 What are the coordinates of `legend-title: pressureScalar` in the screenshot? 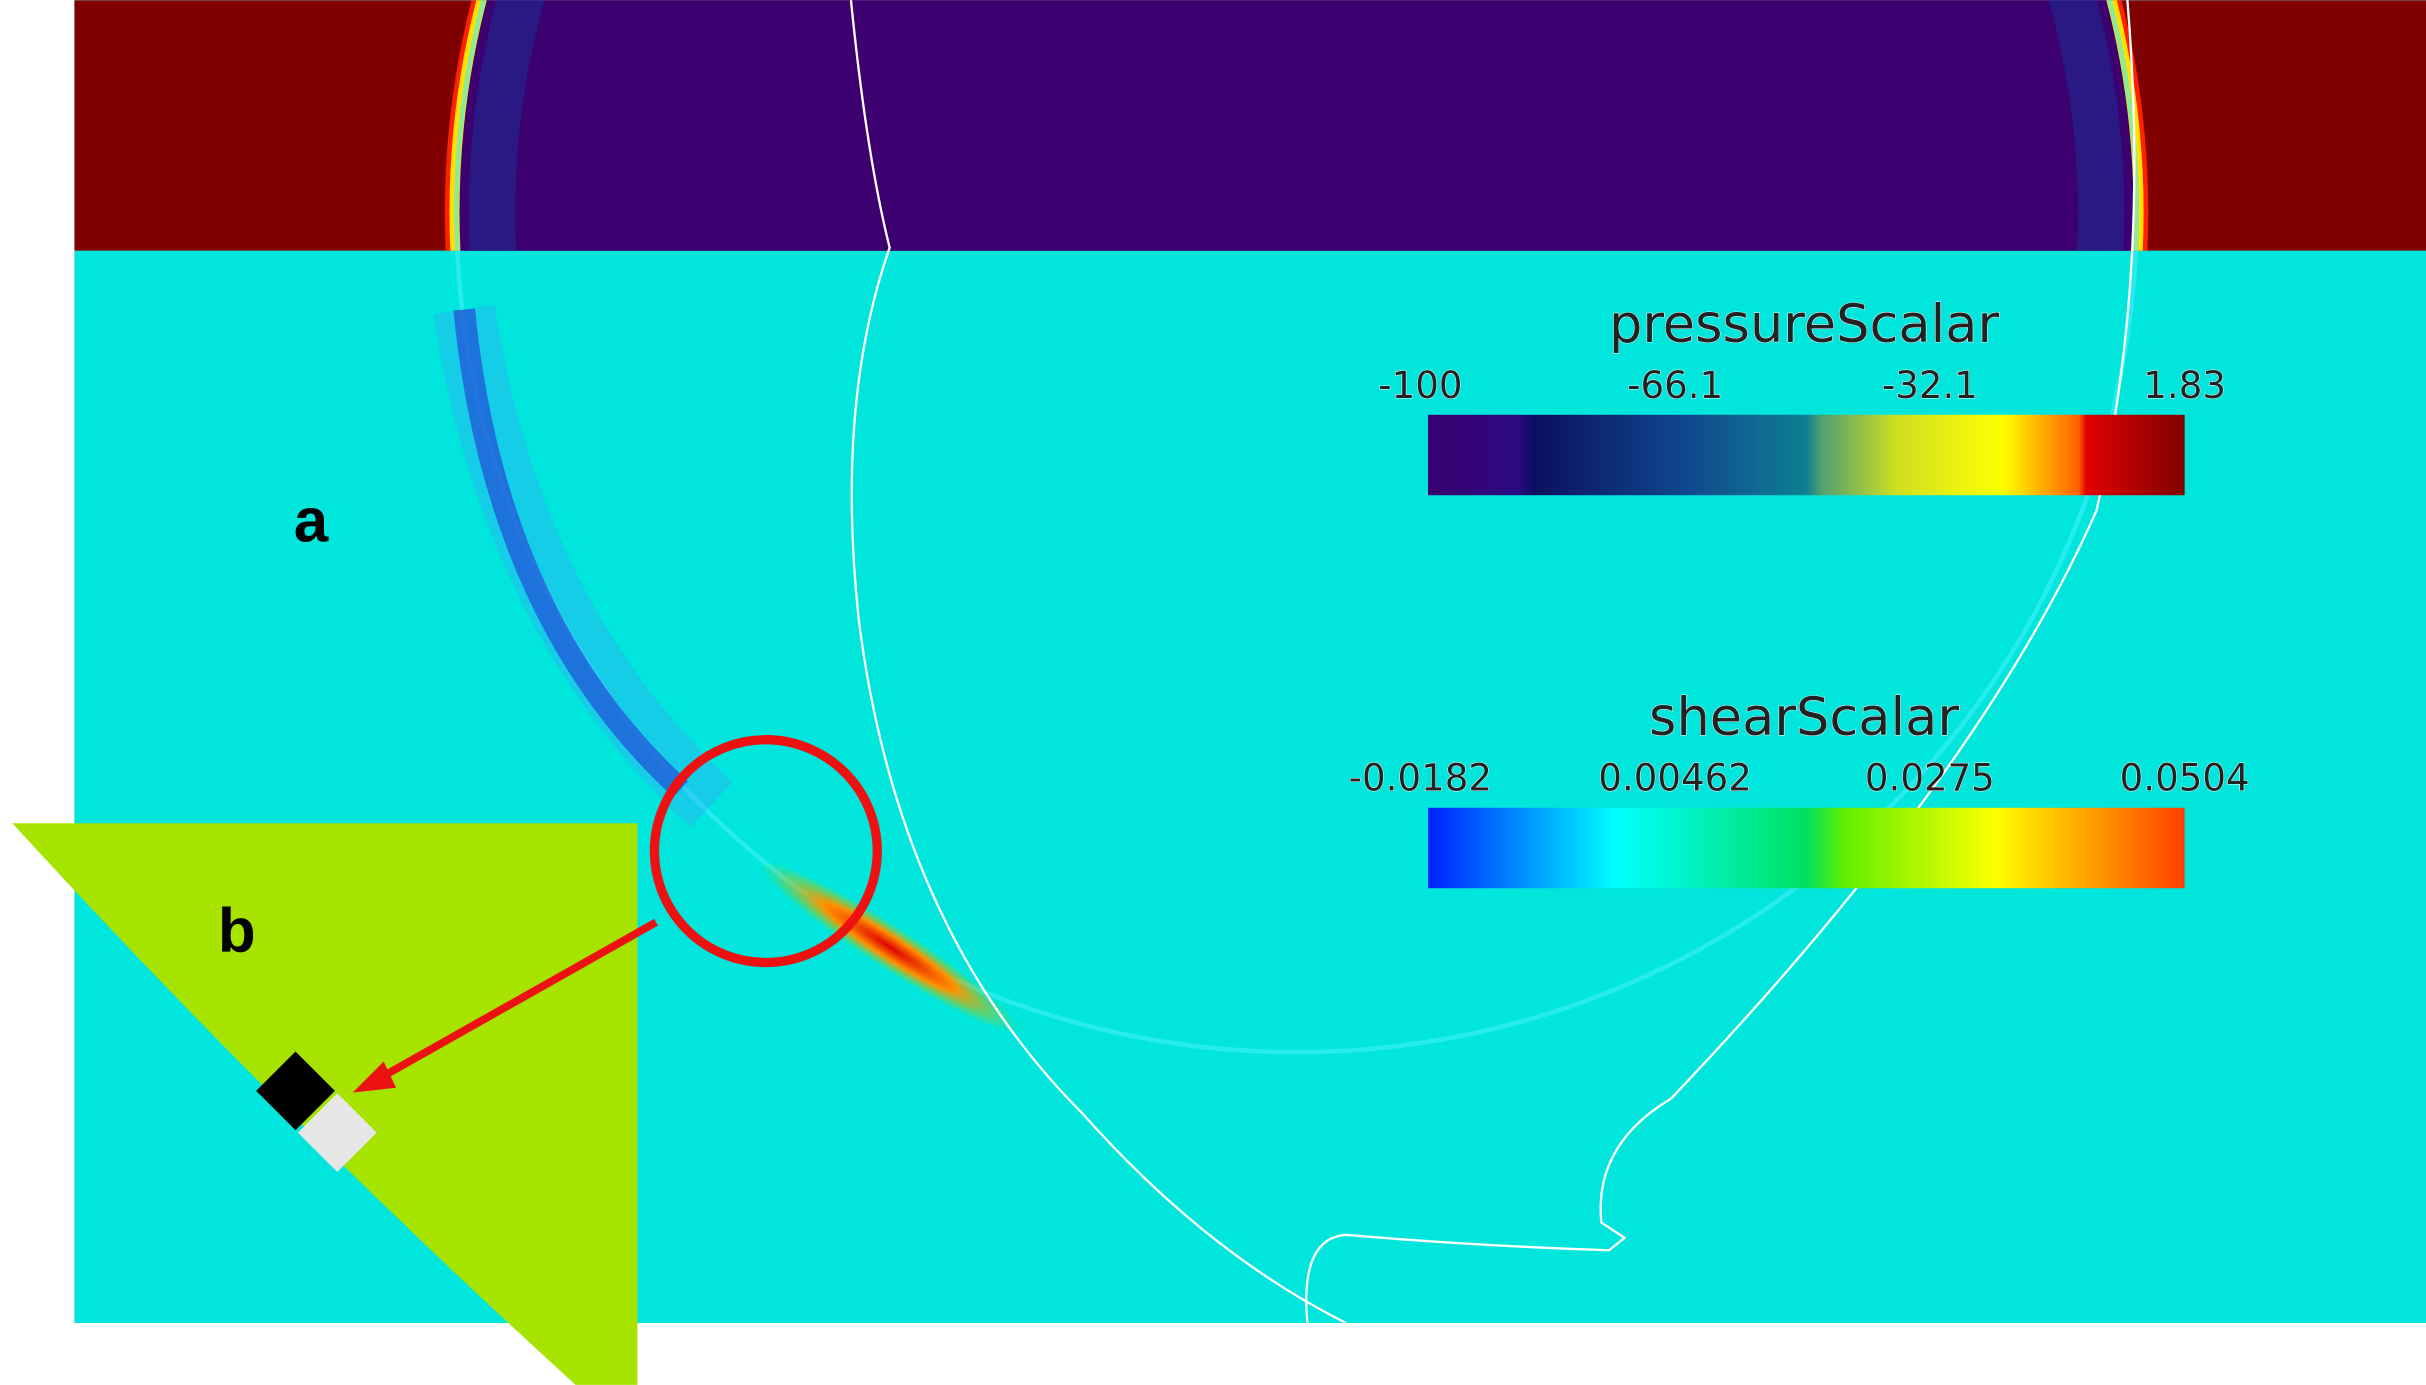 It's located at (1804, 324).